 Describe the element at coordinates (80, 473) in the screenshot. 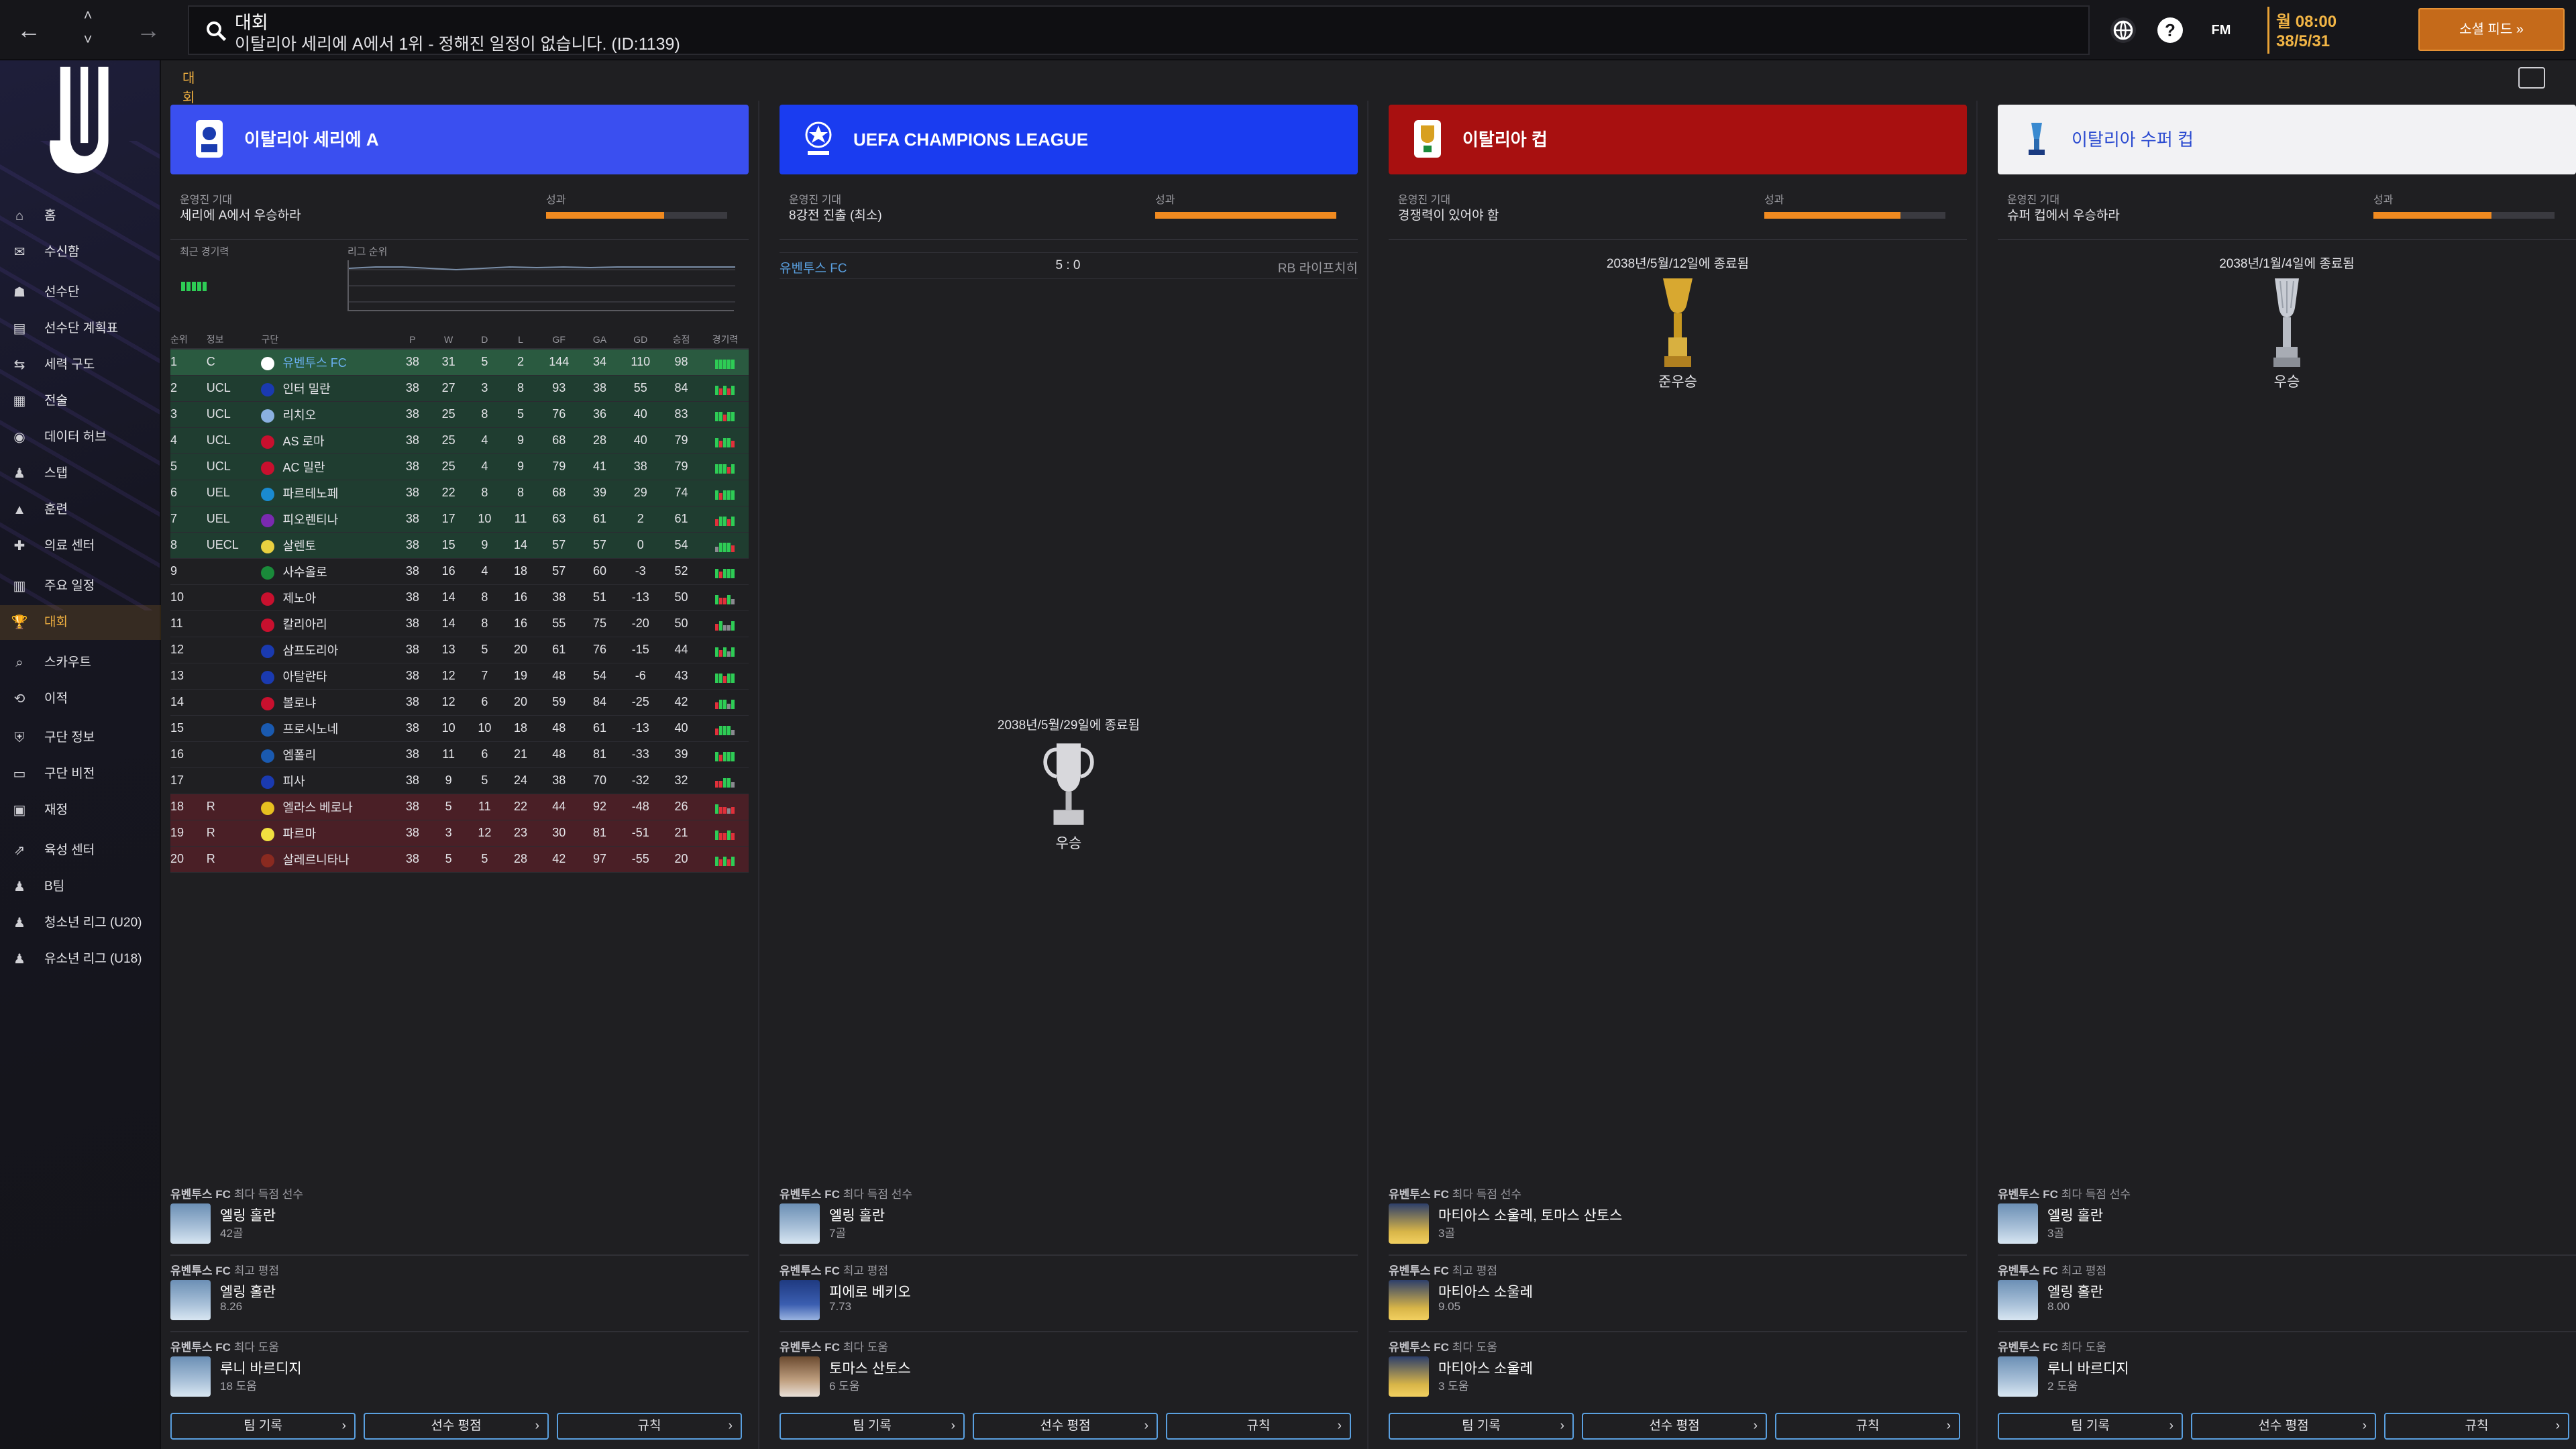

I see `sidebar-item: ♟ 스탭` at that location.